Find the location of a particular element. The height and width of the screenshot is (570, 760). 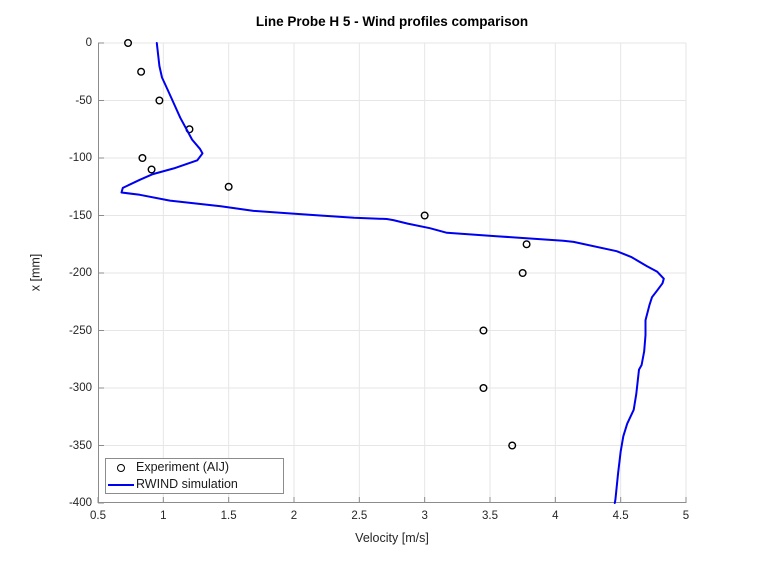

legend-box: Experiment (AIJ) RWIND simulation is located at coordinates (194, 476).